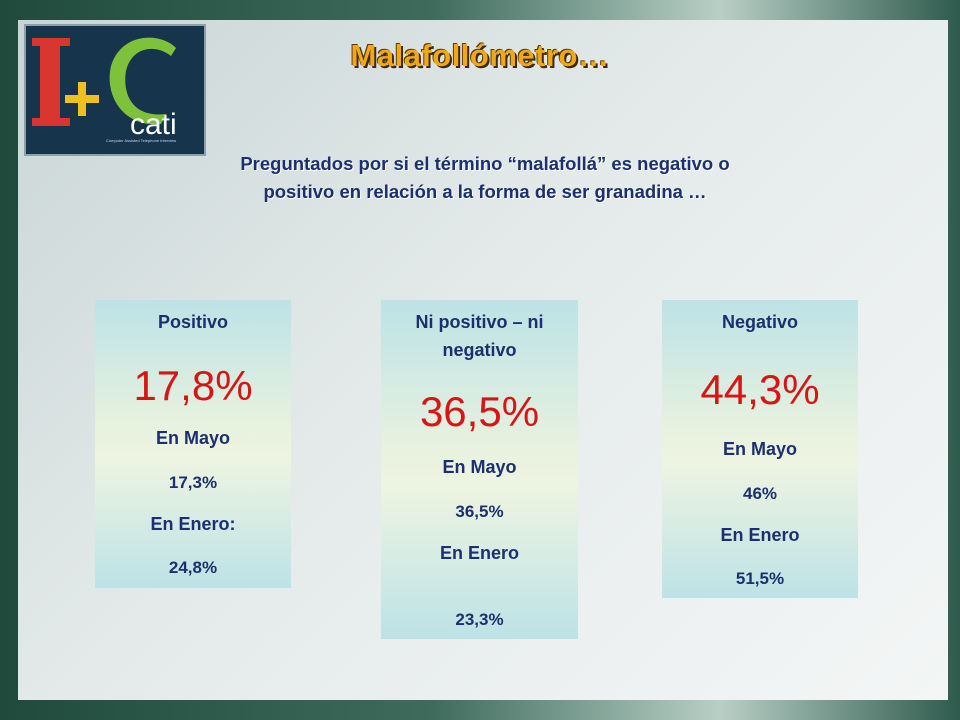  What do you see at coordinates (760, 493) in the screenshot?
I see `card-mayo-value: 46%` at bounding box center [760, 493].